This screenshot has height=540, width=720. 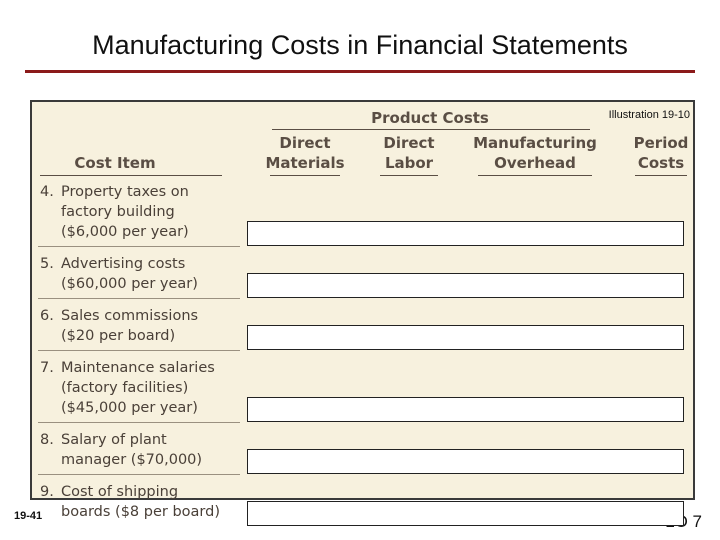 What do you see at coordinates (129, 284) in the screenshot?
I see `cost-item-text: ($60,000 per year)` at bounding box center [129, 284].